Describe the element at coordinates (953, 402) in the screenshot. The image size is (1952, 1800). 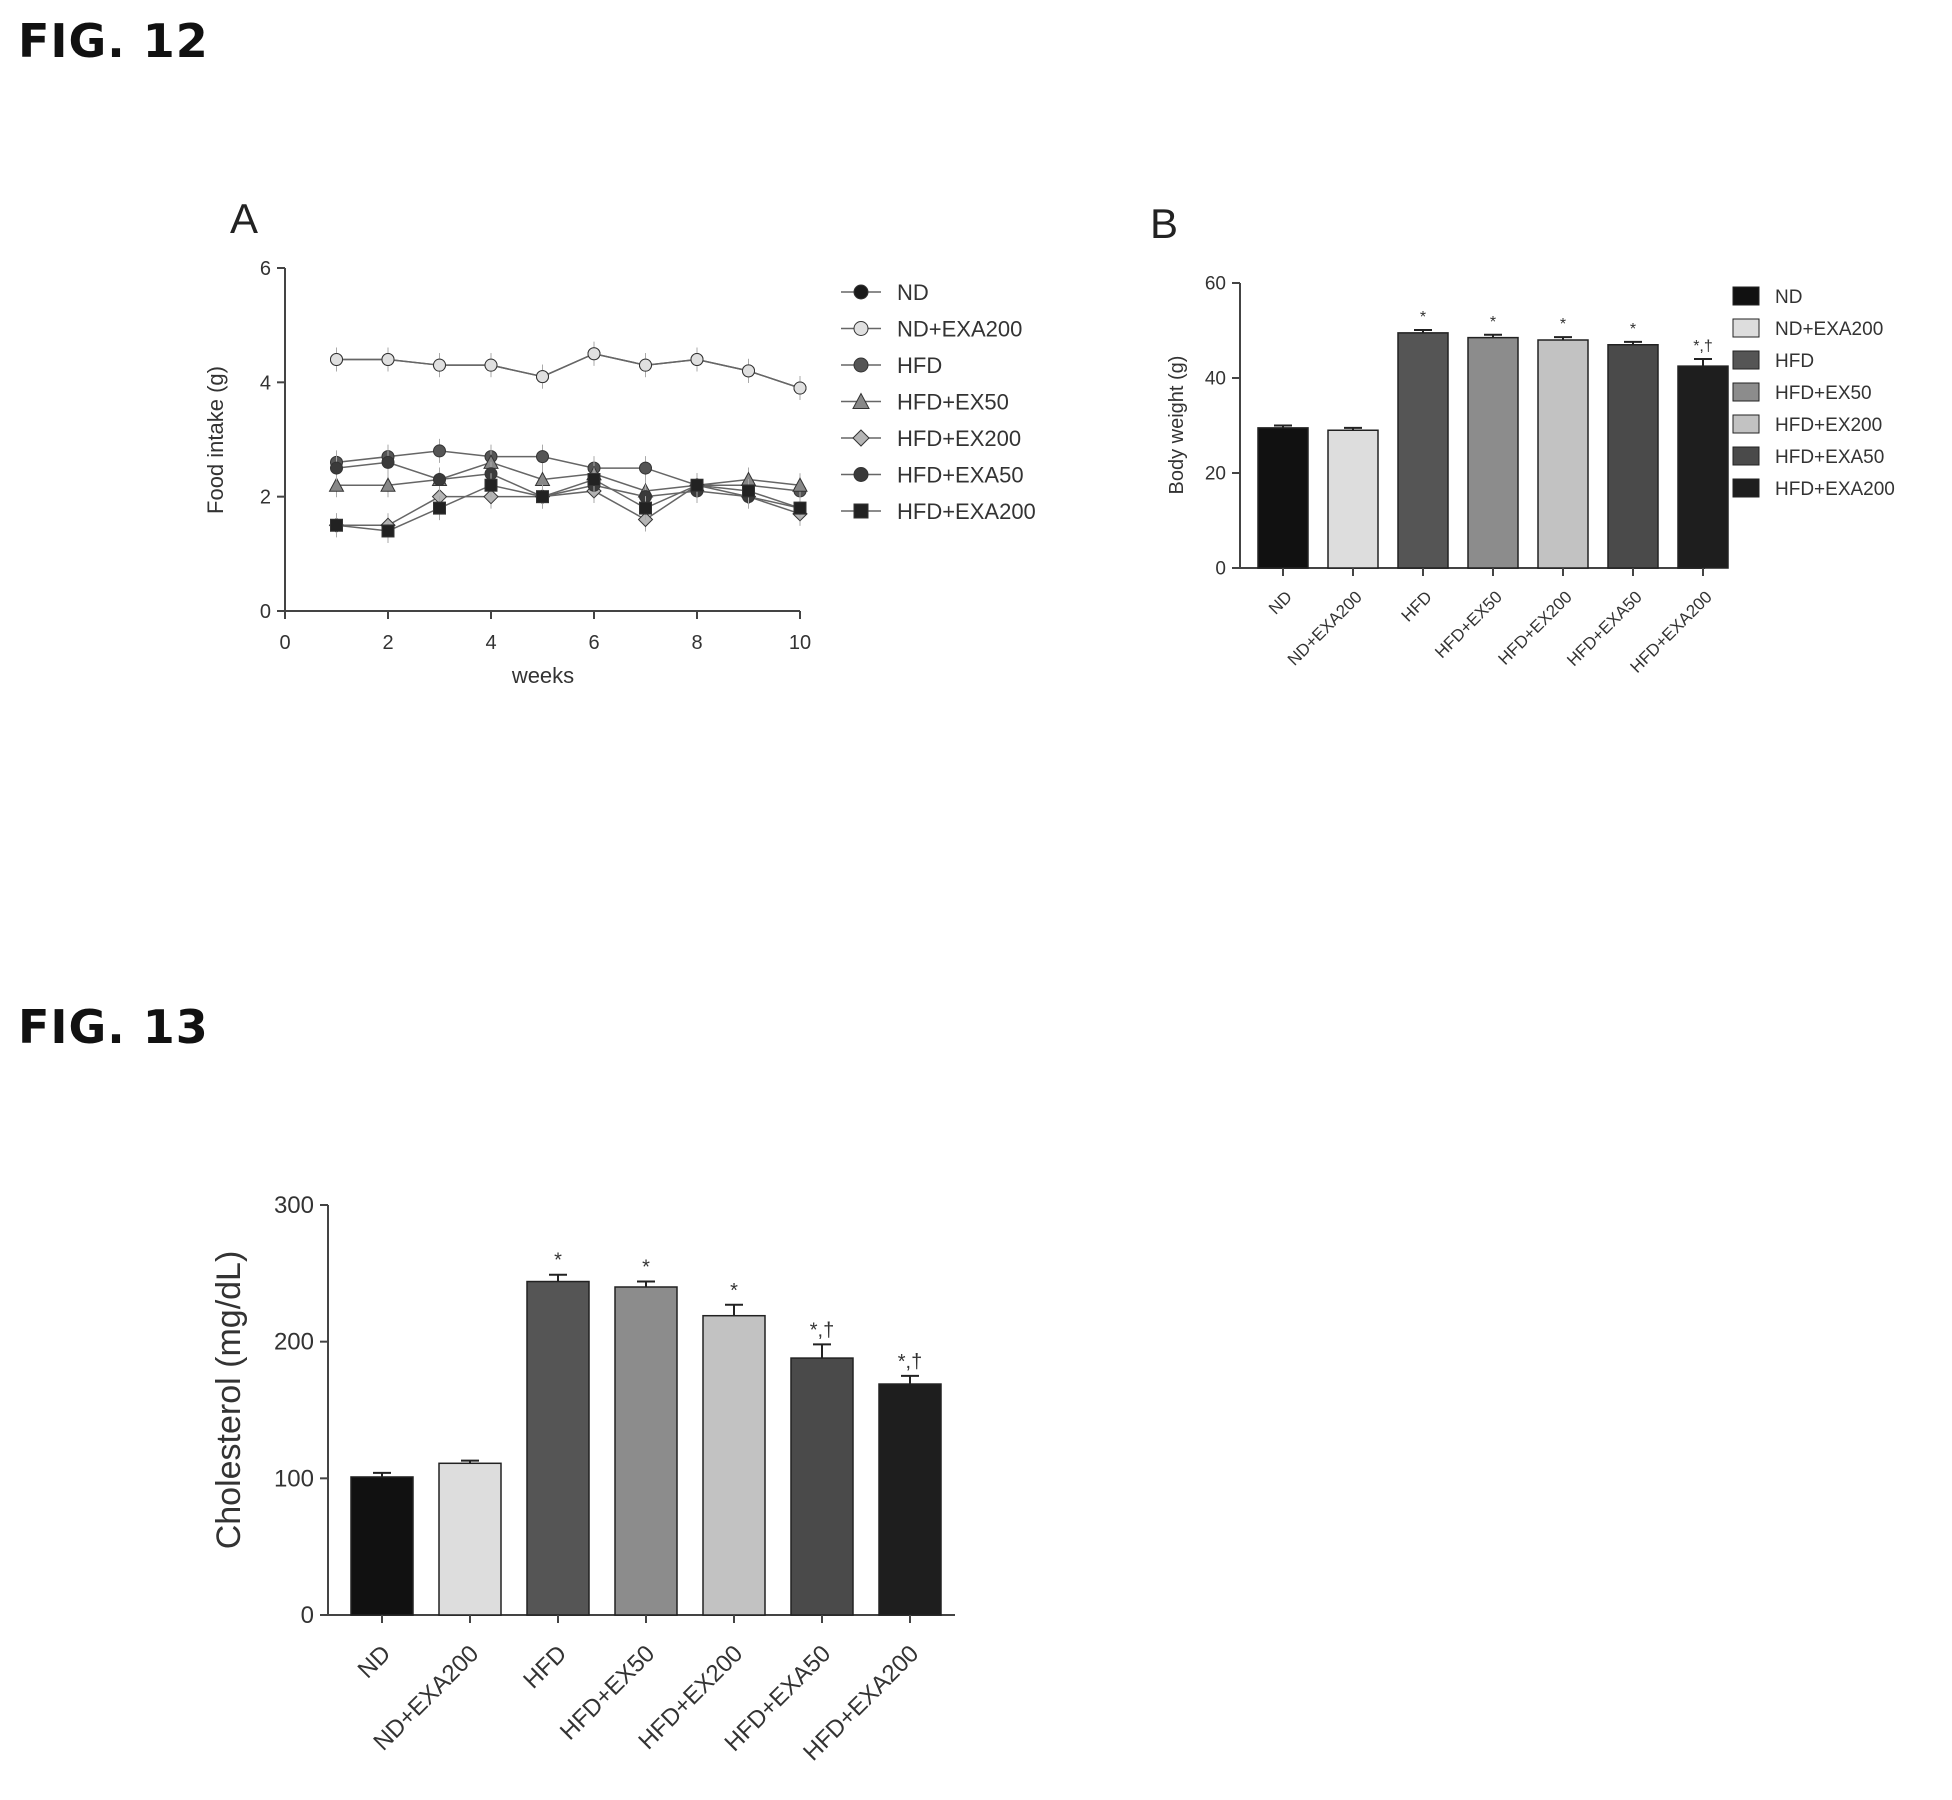
I see `fig12a-legend-label: HFD+EX50` at that location.